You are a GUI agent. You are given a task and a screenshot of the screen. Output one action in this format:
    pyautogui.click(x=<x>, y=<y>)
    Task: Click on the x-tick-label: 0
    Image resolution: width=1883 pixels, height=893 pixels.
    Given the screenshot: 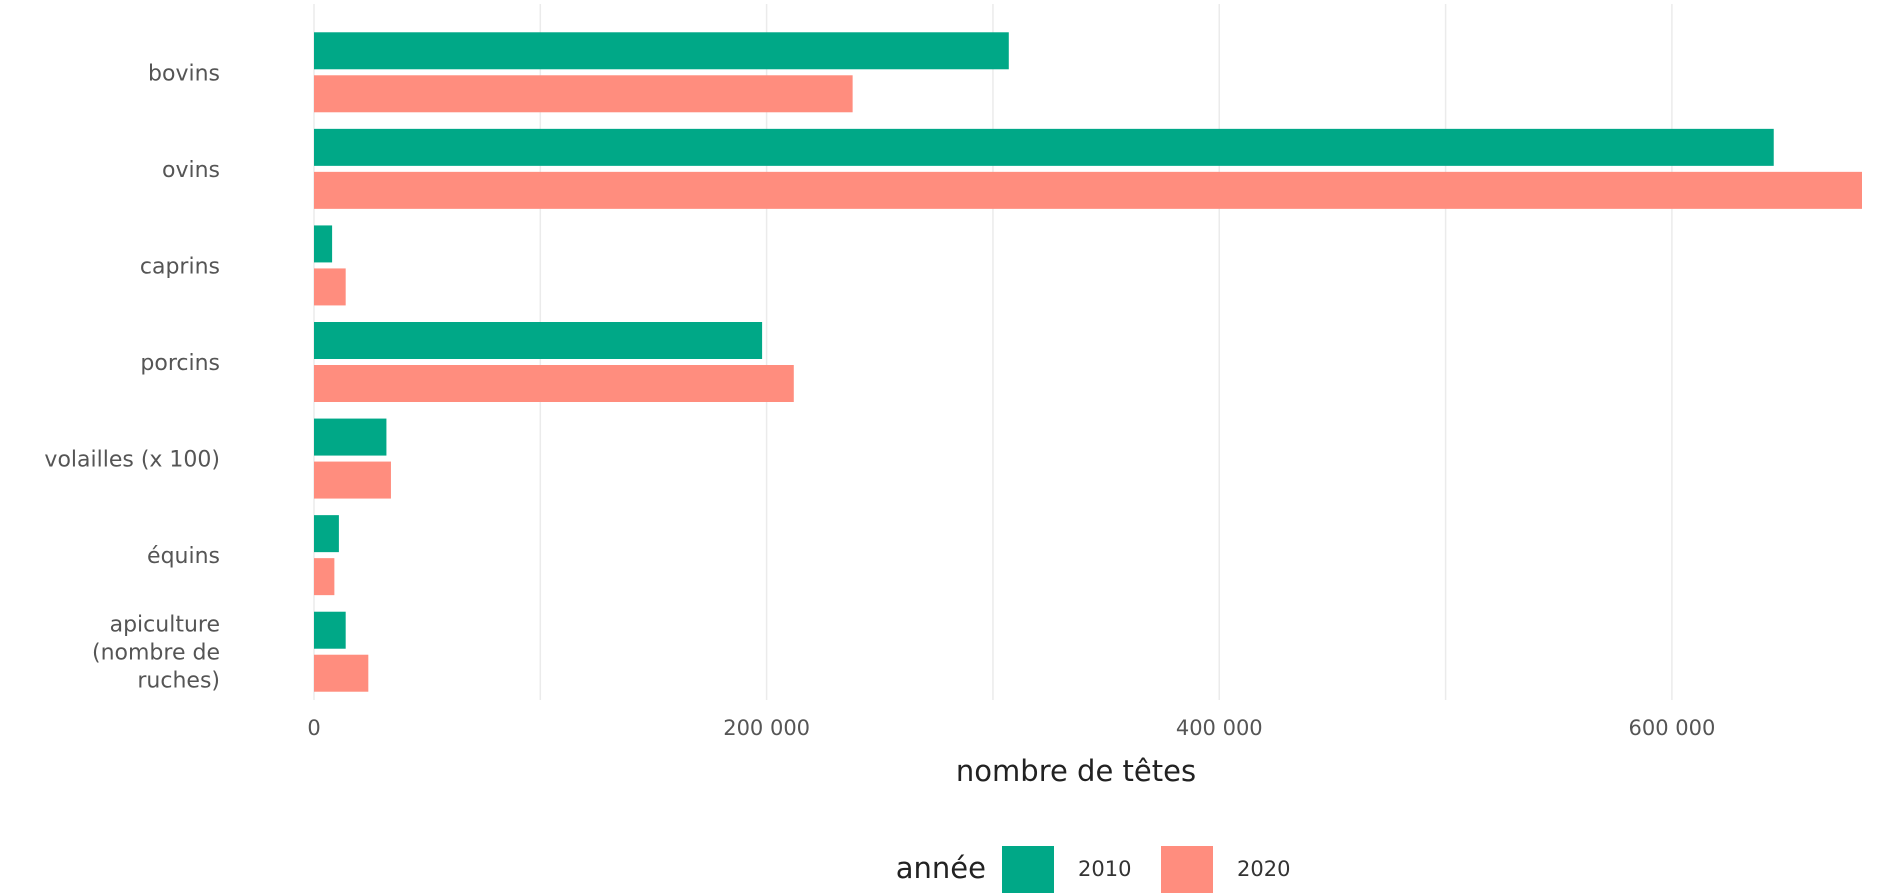 What is the action you would take?
    pyautogui.click(x=313, y=728)
    